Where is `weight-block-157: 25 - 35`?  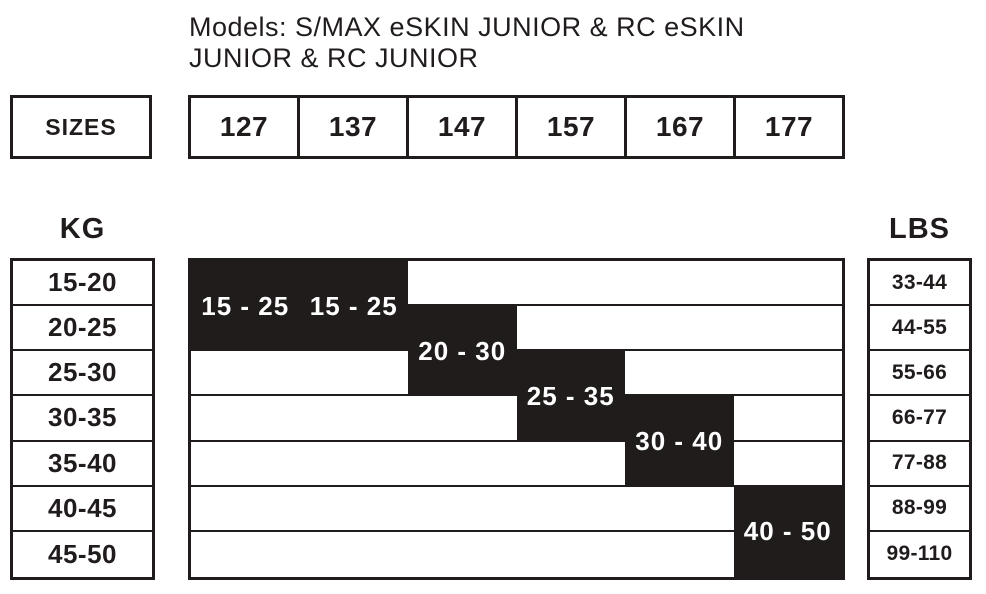 weight-block-157: 25 - 35 is located at coordinates (570, 396).